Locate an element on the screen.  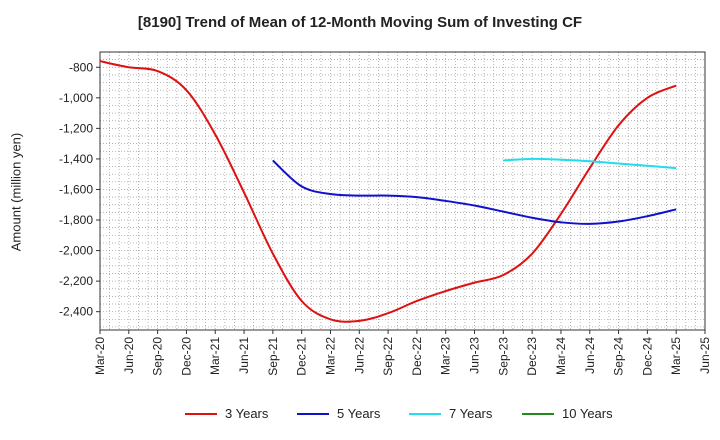
legend-label-3-years: 3 Years is located at coordinates (247, 413).